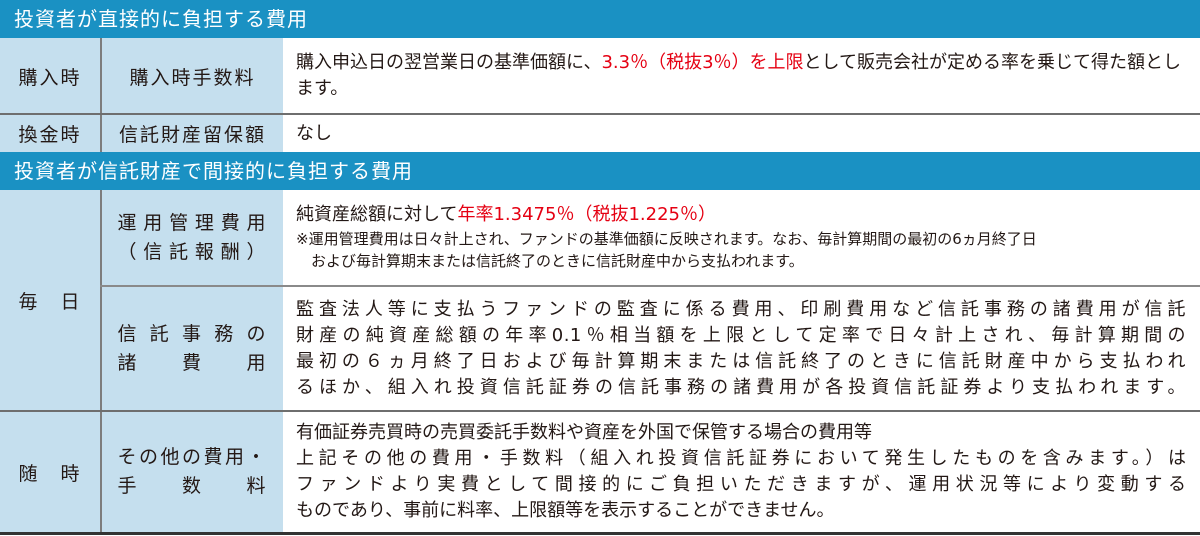 This screenshot has height=536, width=1200. Describe the element at coordinates (191, 76) in the screenshot. I see `item-purchase-fee: 購入時手数料` at that location.